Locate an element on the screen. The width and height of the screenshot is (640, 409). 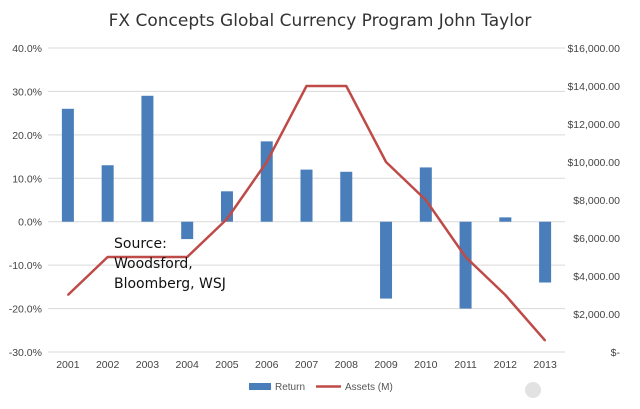
x-tick-label: 2008 is located at coordinates (347, 365).